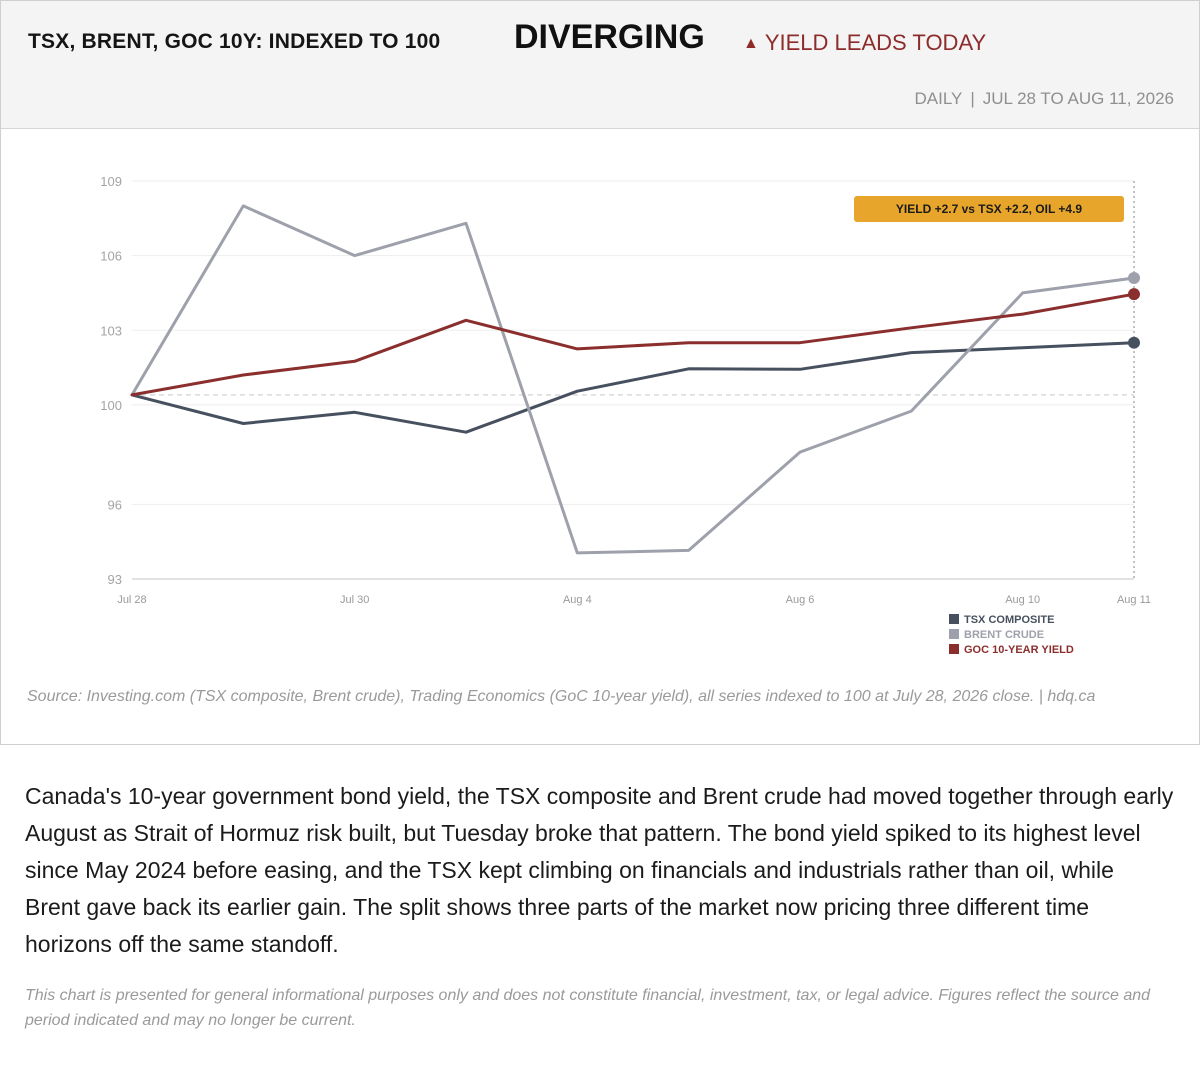  What do you see at coordinates (800, 600) in the screenshot?
I see `x-tick-label: Aug 6` at bounding box center [800, 600].